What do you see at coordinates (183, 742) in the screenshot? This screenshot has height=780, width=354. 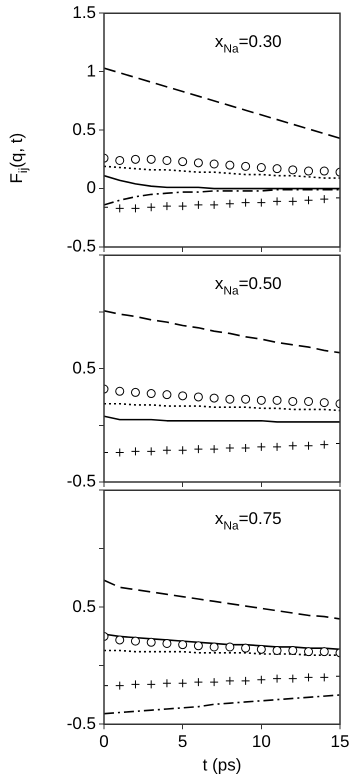 I see `x-tick-label: 5` at bounding box center [183, 742].